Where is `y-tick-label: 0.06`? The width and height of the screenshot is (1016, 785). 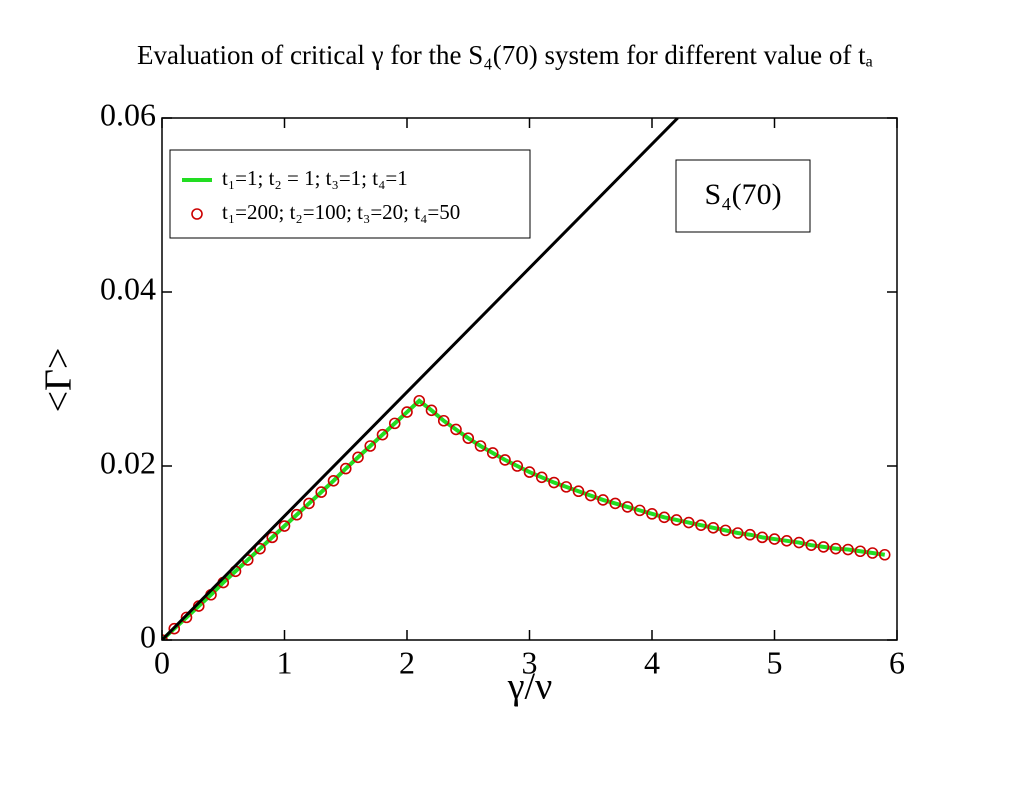
y-tick-label: 0.06 is located at coordinates (128, 114).